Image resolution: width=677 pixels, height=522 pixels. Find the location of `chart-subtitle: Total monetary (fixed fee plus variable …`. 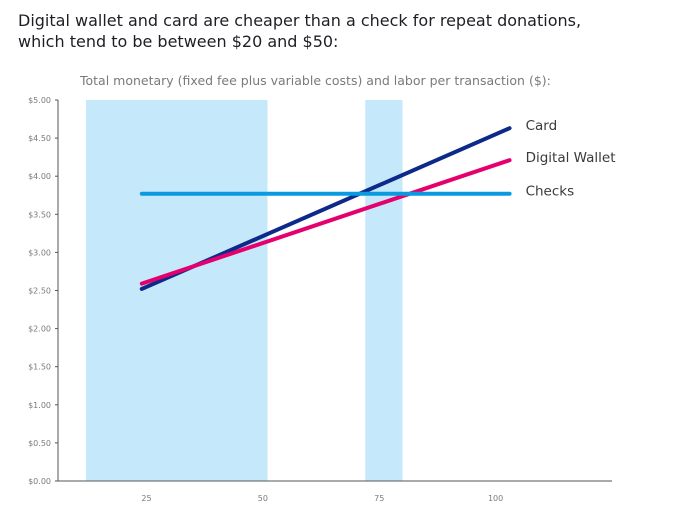

chart-subtitle: Total monetary (fixed fee plus variable … is located at coordinates (315, 80).